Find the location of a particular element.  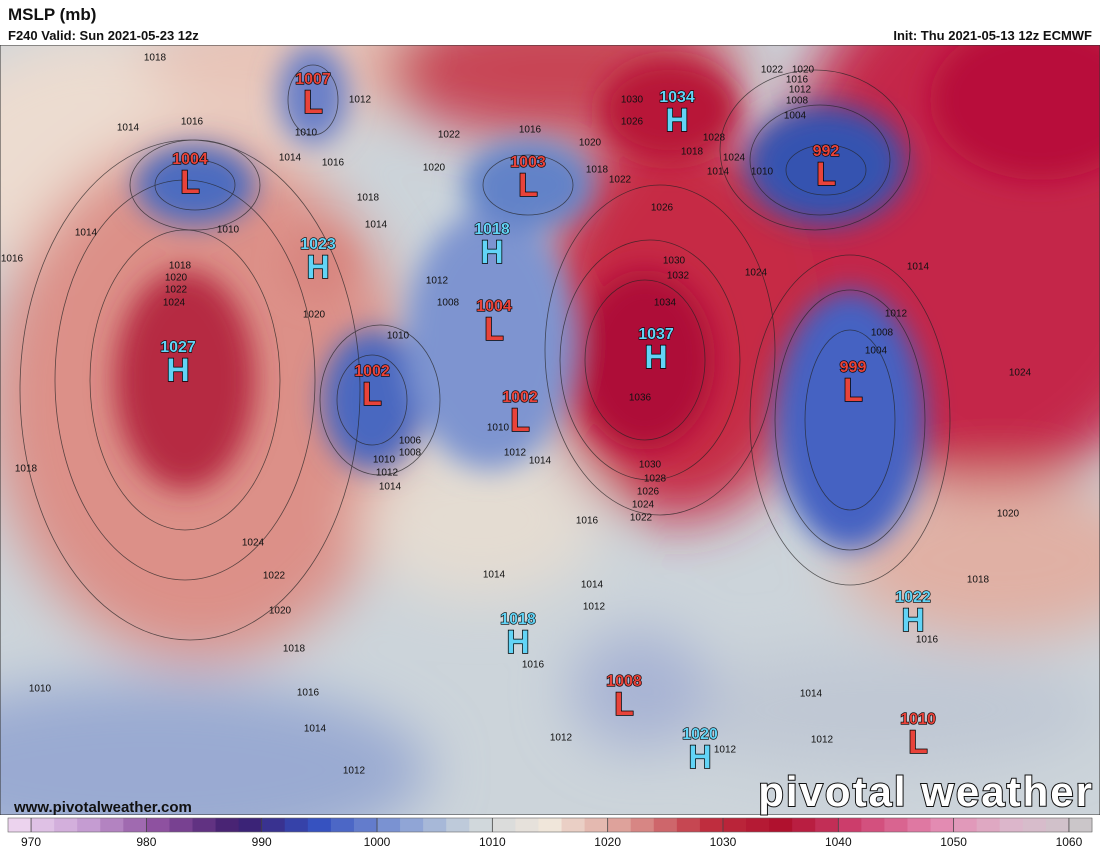

colorbar-tick-label: 980 is located at coordinates (146, 842).